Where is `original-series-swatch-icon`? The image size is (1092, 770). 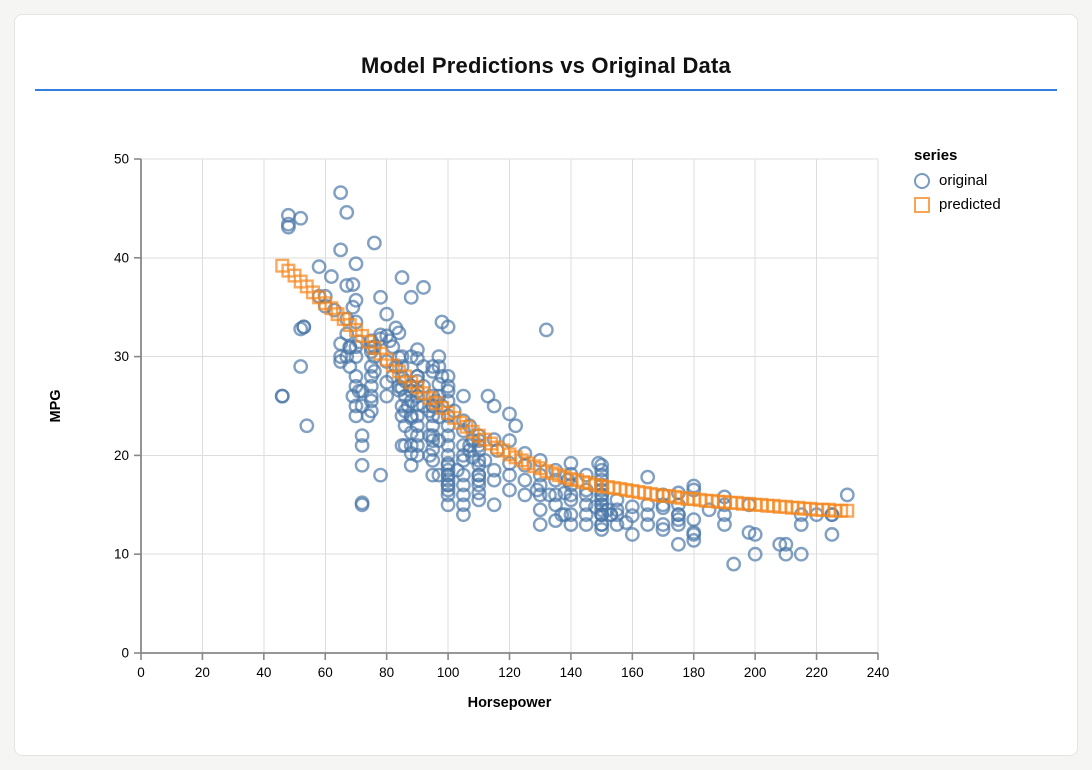
original-series-swatch-icon is located at coordinates (922, 180).